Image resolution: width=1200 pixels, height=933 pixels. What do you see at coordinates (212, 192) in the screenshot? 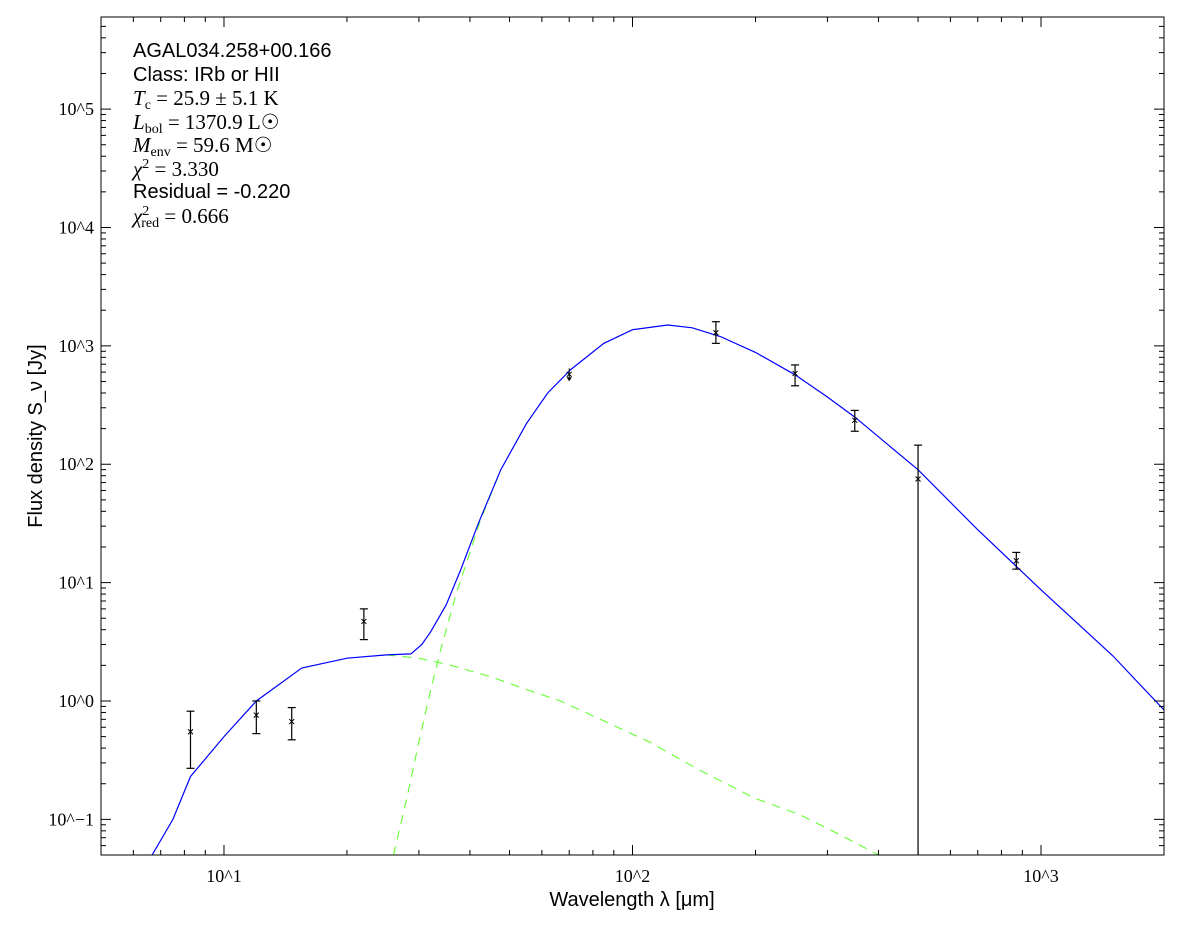
I see `residual: Residual = -0.220` at bounding box center [212, 192].